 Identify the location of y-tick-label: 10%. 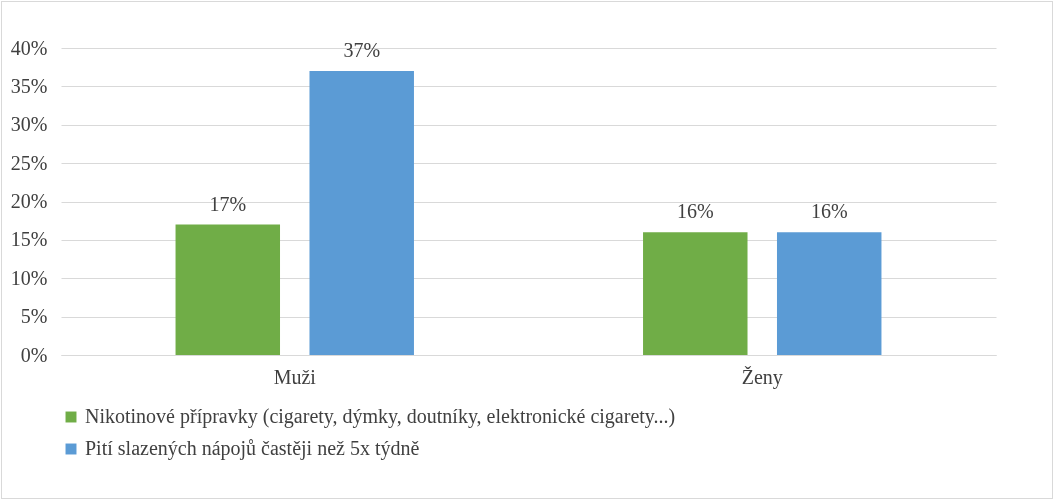
(29, 277).